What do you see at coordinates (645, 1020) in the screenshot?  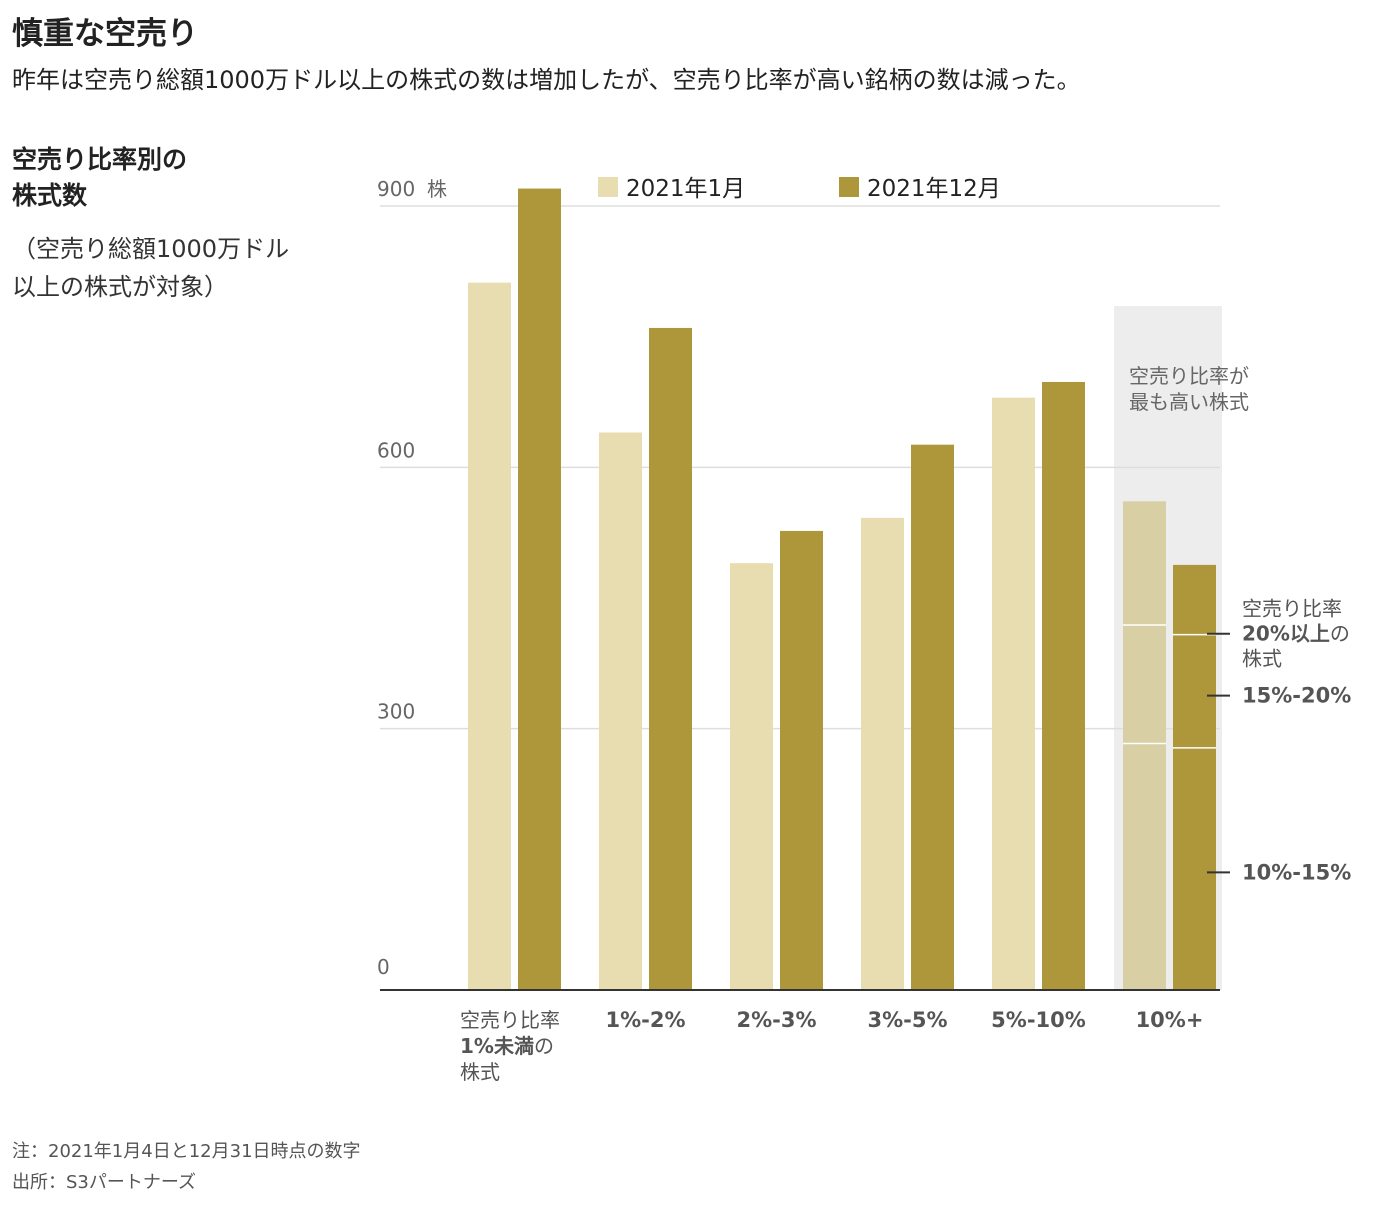 I see `x-category-label: 1%-2%` at bounding box center [645, 1020].